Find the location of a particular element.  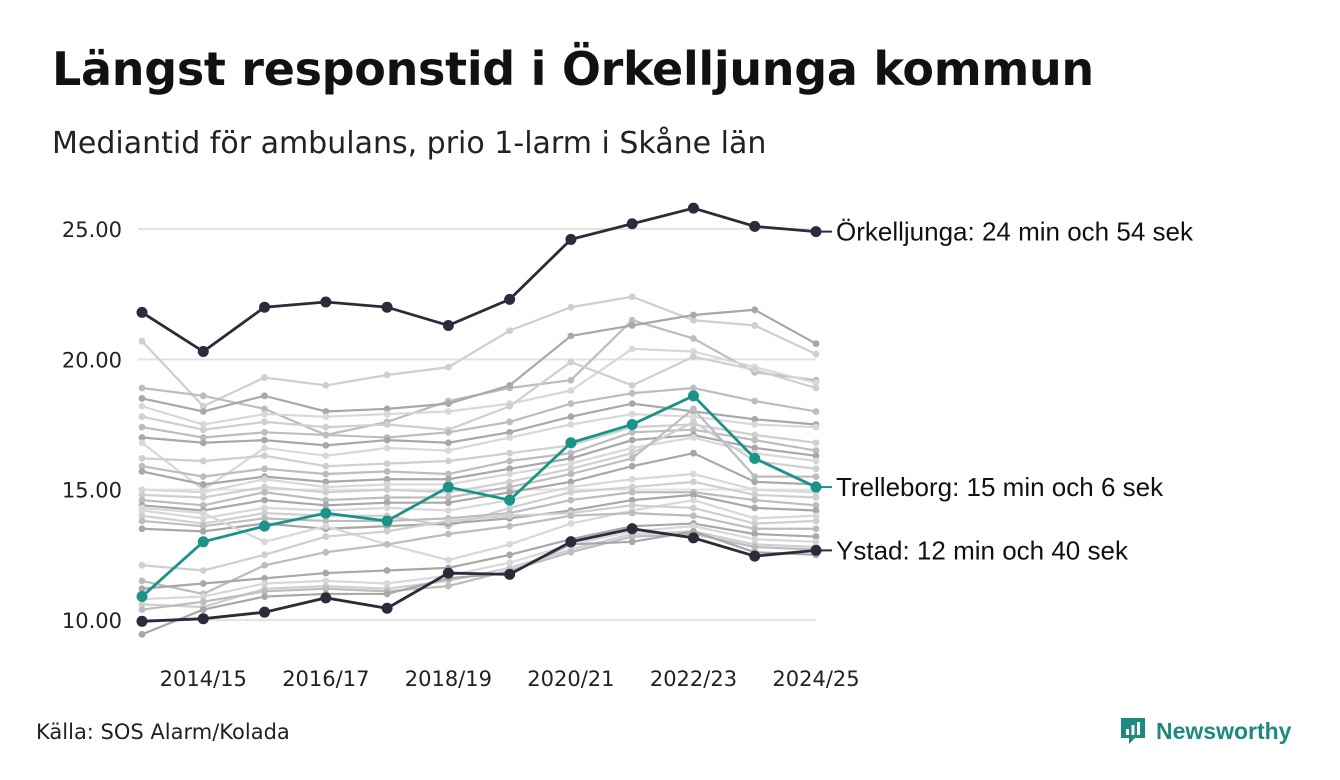

brand-logo: Newsworthy is located at coordinates (1204, 731).